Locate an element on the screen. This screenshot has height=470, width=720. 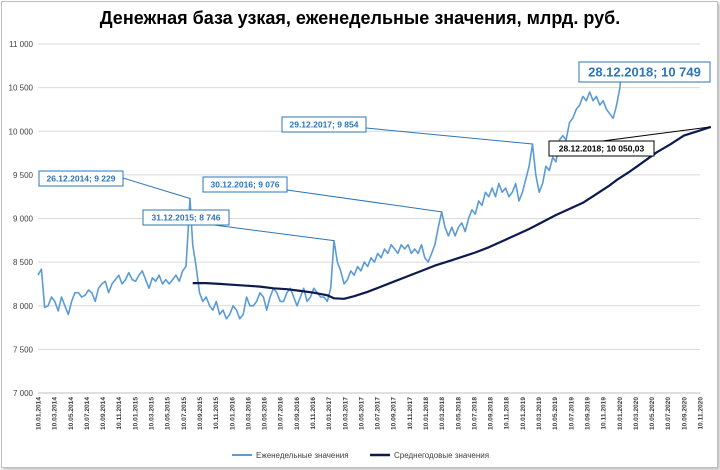
y-tick-label: 10 000 is located at coordinates (21, 131).